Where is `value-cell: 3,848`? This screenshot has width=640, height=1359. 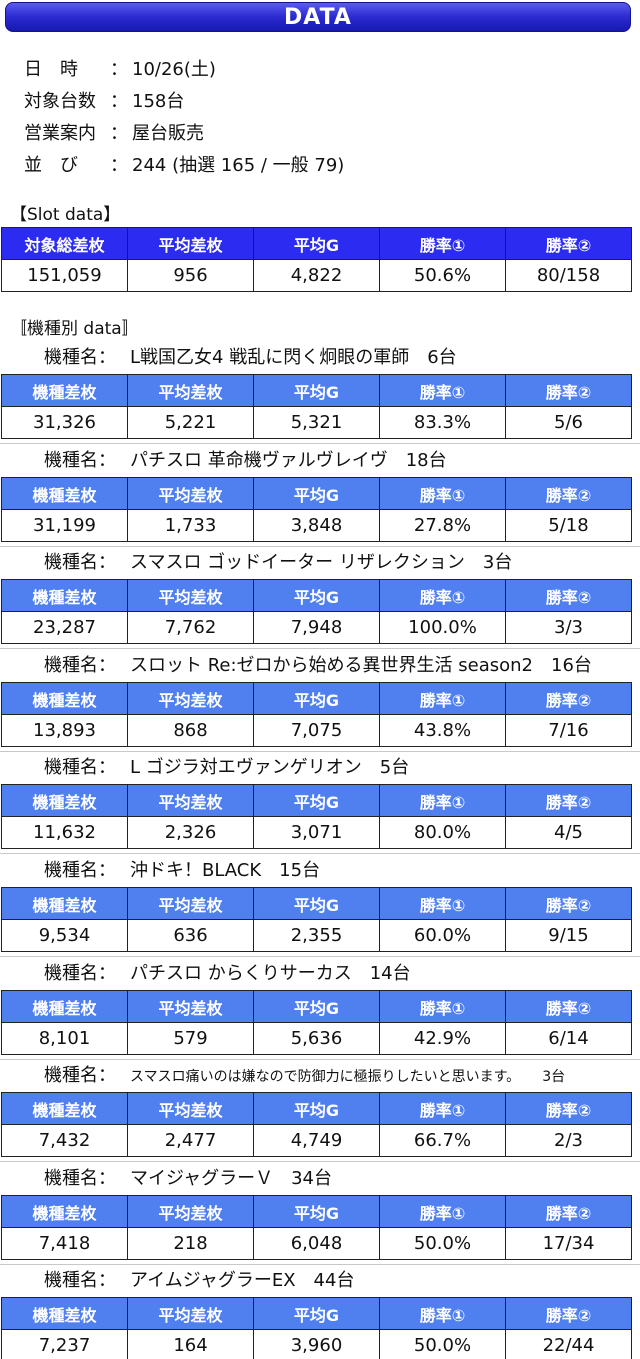 value-cell: 3,848 is located at coordinates (316, 525).